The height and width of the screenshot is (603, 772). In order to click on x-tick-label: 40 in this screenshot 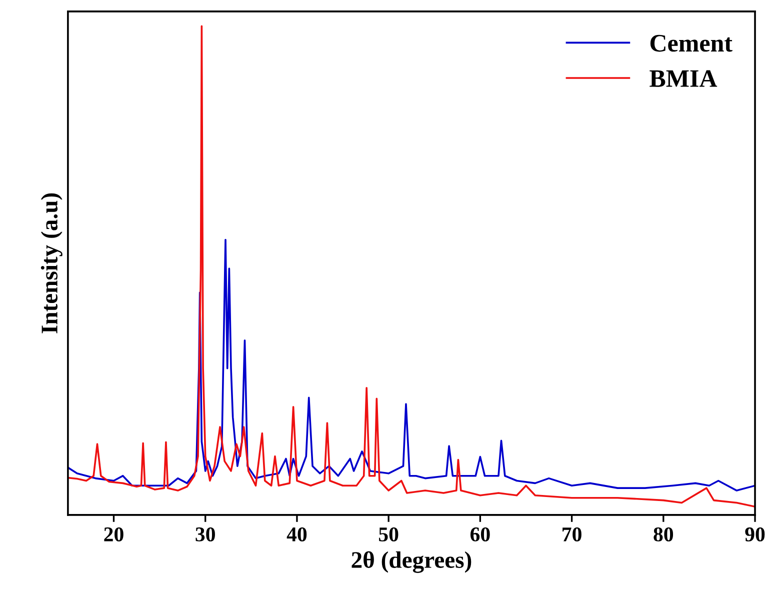, I will do `click(296, 534)`.